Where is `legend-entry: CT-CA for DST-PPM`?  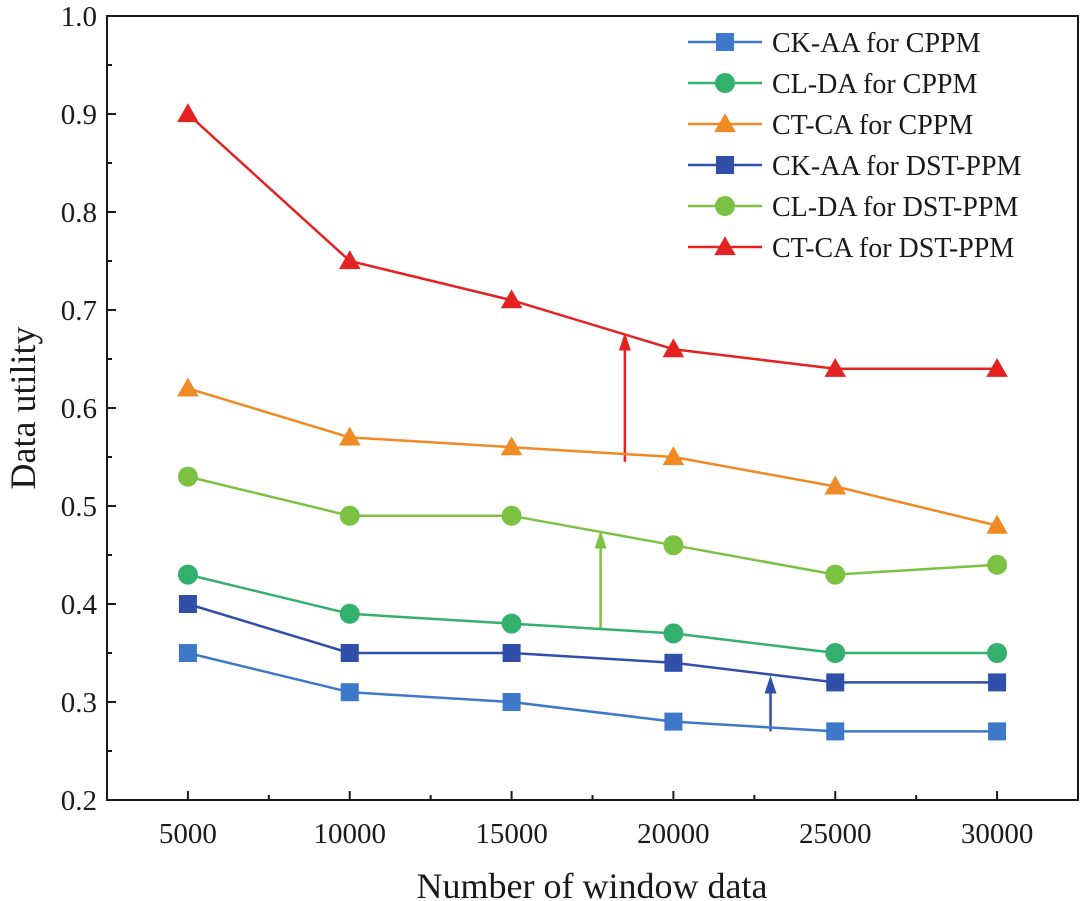
legend-entry: CT-CA for DST-PPM is located at coordinates (851, 248).